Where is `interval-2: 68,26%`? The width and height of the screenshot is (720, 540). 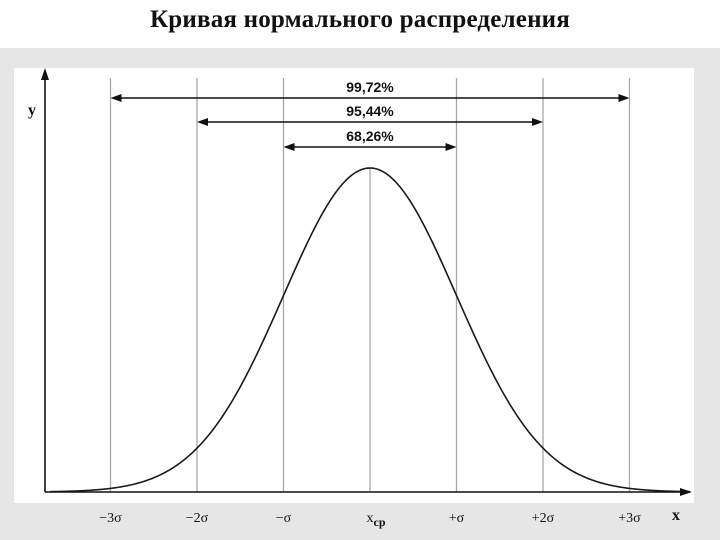
interval-2: 68,26% is located at coordinates (370, 139).